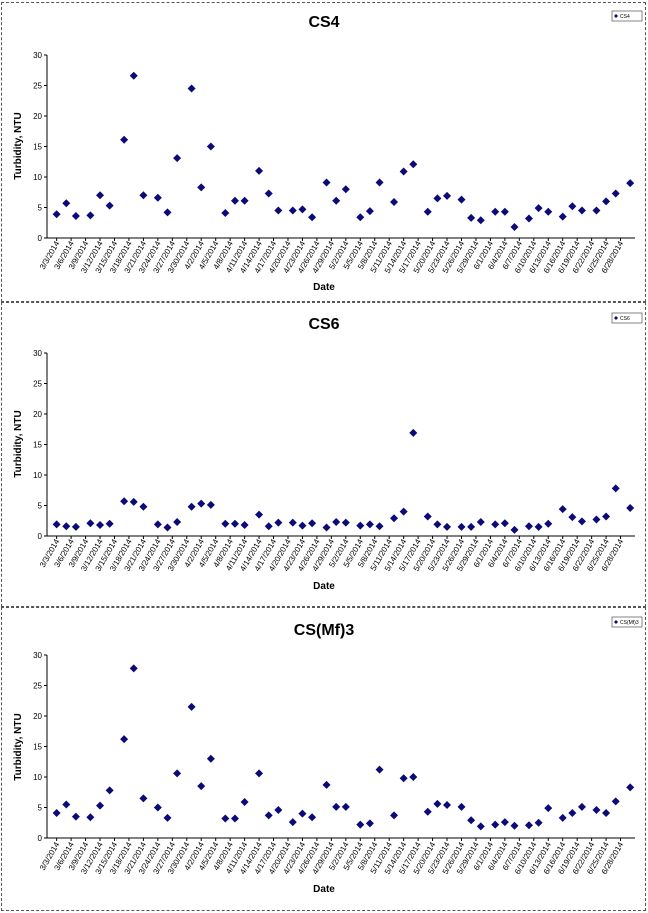  What do you see at coordinates (627, 318) in the screenshot?
I see `legend-box` at bounding box center [627, 318].